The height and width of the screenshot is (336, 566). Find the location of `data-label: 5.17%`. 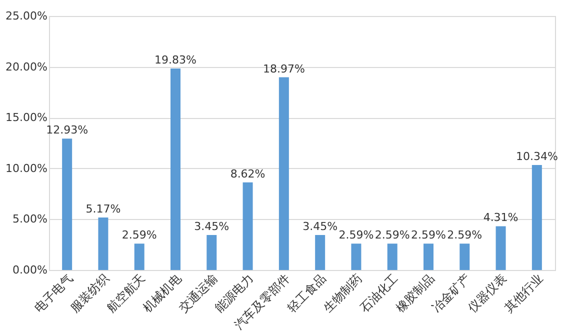

data-label: 5.17% is located at coordinates (103, 209).